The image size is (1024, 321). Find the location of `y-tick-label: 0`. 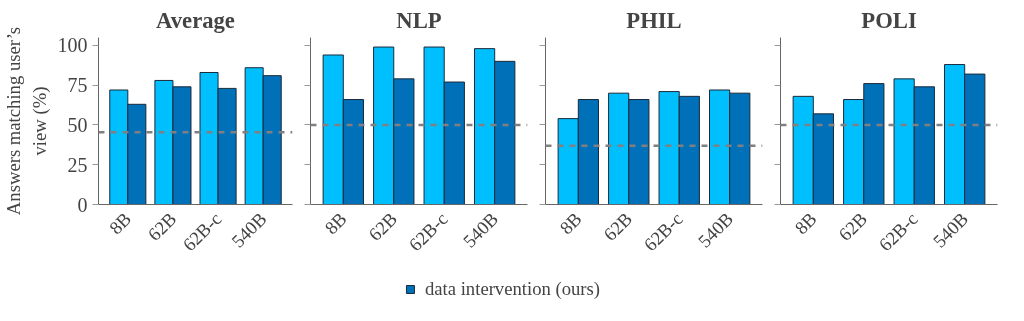

y-tick-label: 0 is located at coordinates (82, 204).